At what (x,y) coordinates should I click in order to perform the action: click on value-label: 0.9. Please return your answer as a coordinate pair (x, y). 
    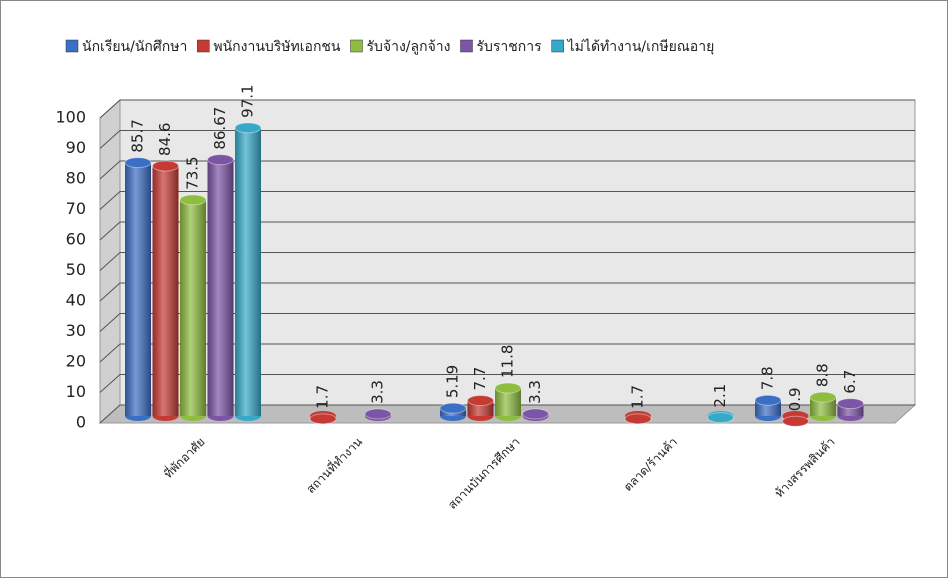
    Looking at the image, I should click on (795, 399).